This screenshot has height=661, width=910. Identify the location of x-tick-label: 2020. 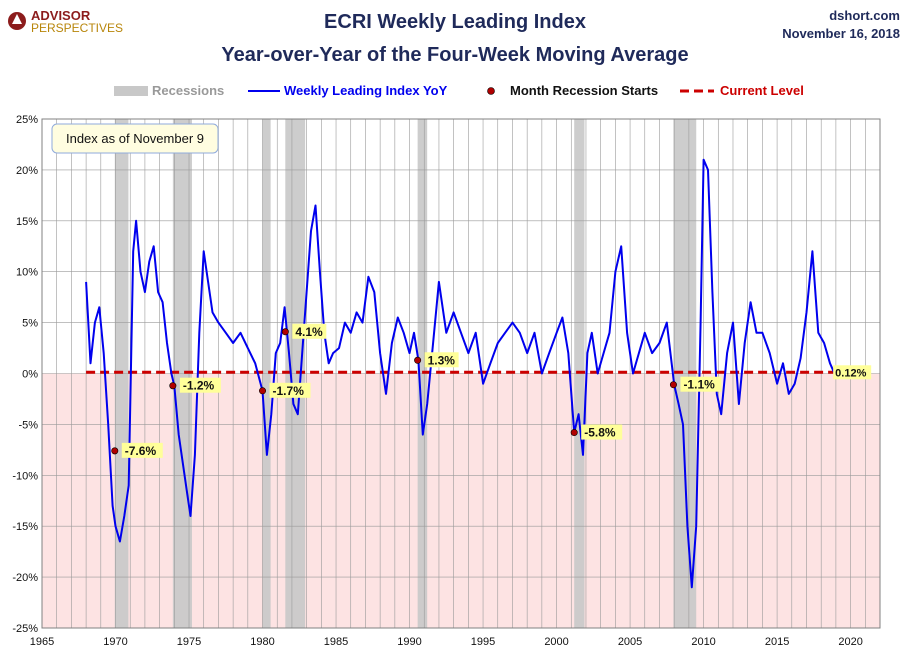
(850, 642).